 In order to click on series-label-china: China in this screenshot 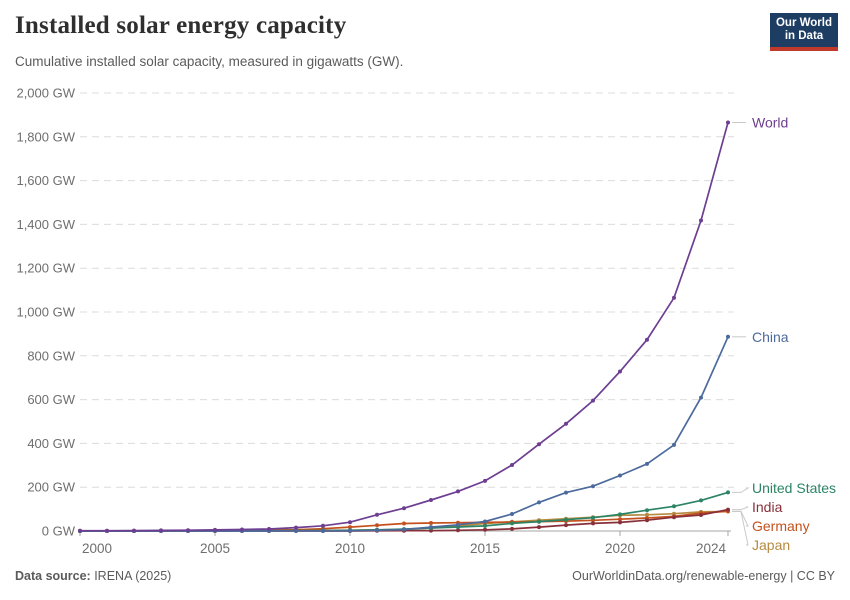, I will do `click(770, 337)`.